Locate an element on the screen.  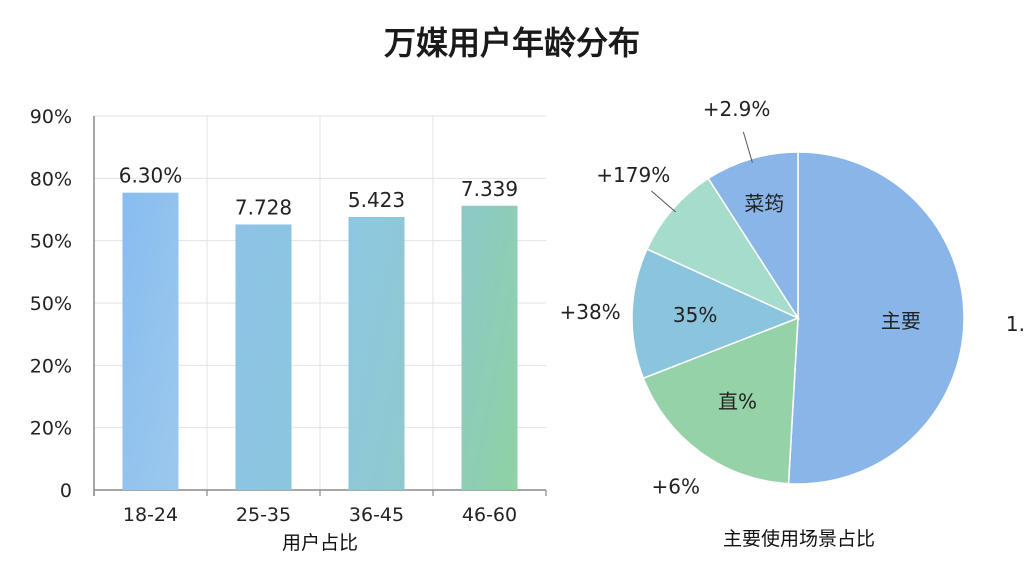
pie-inner-label: 主要 is located at coordinates (901, 321).